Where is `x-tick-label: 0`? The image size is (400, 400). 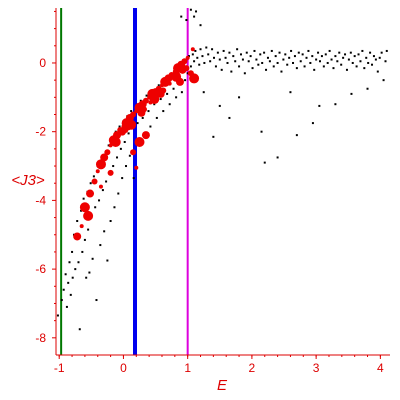
x-tick-label: 0 is located at coordinates (123, 368).